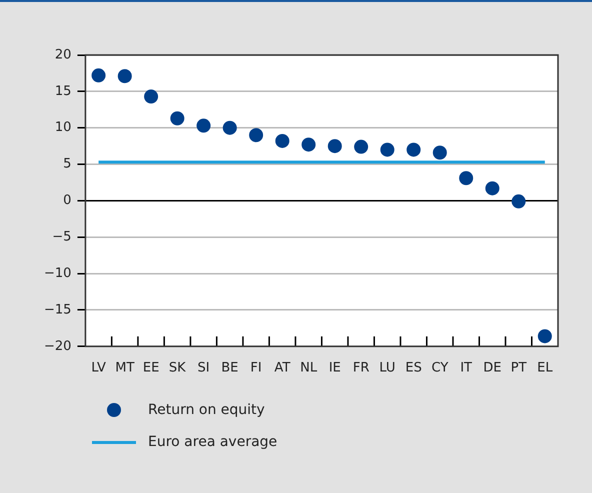 The width and height of the screenshot is (592, 493). What do you see at coordinates (63, 91) in the screenshot?
I see `y-tick-label: 15` at bounding box center [63, 91].